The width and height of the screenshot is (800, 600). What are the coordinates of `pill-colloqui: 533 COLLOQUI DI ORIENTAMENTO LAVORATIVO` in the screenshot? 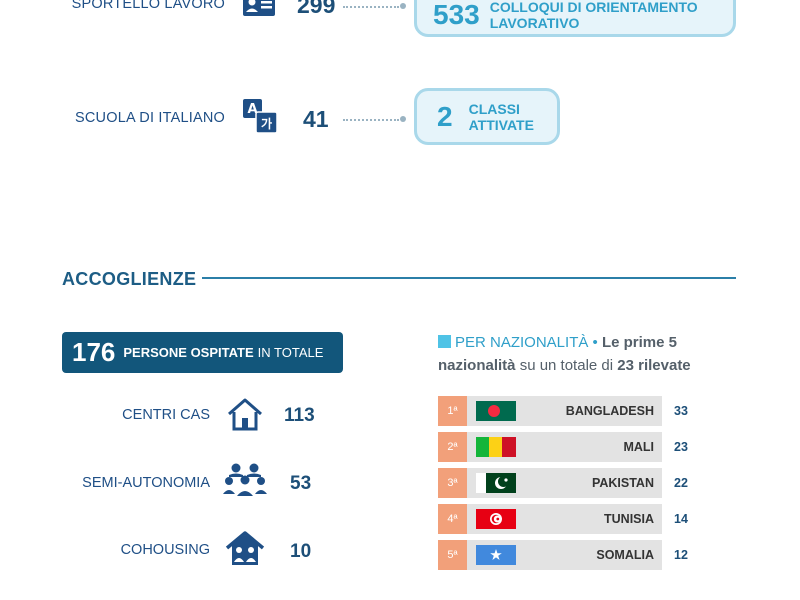 It's located at (575, 18).